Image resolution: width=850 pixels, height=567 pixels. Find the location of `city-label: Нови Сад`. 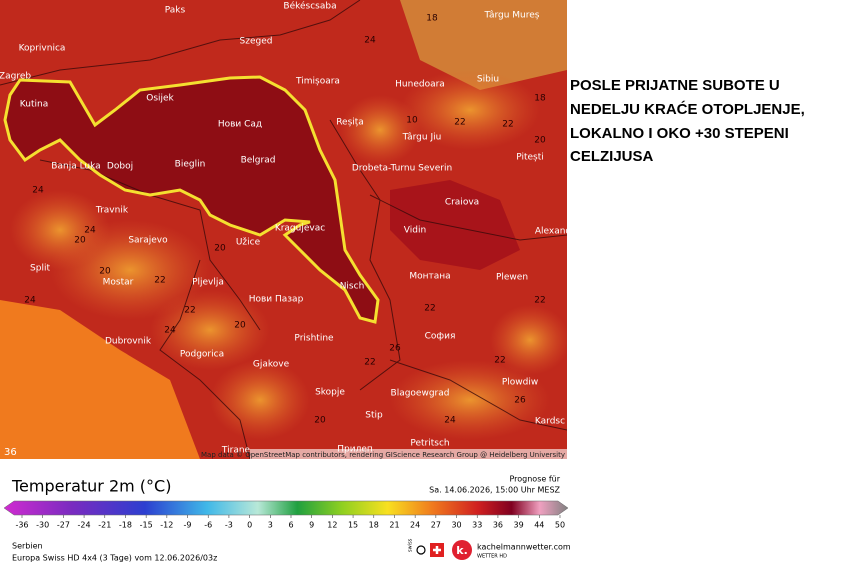

city-label: Нови Сад is located at coordinates (240, 125).